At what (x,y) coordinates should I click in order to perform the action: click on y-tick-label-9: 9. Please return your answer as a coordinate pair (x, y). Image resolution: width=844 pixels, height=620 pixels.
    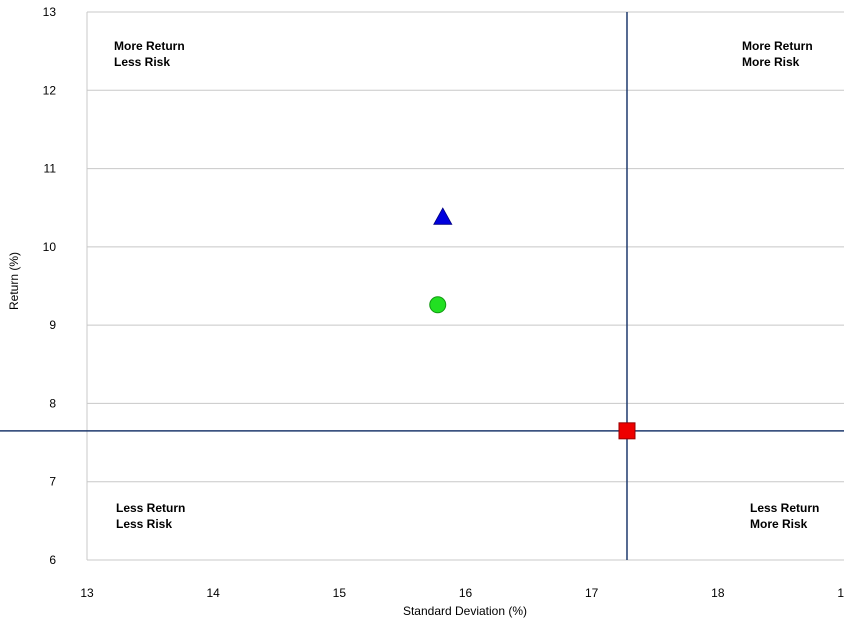
    Looking at the image, I should click on (52, 325).